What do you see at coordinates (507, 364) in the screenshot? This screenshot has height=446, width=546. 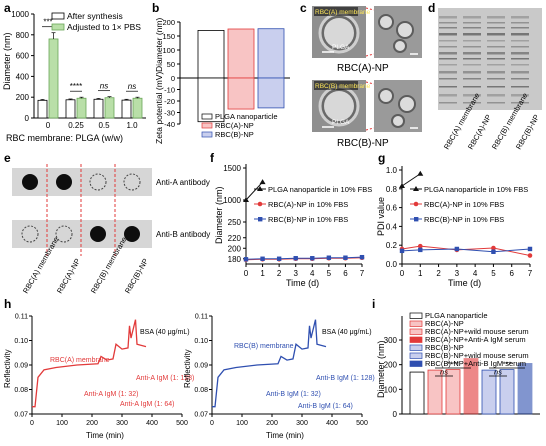 I see `i-significance: ***` at bounding box center [507, 364].